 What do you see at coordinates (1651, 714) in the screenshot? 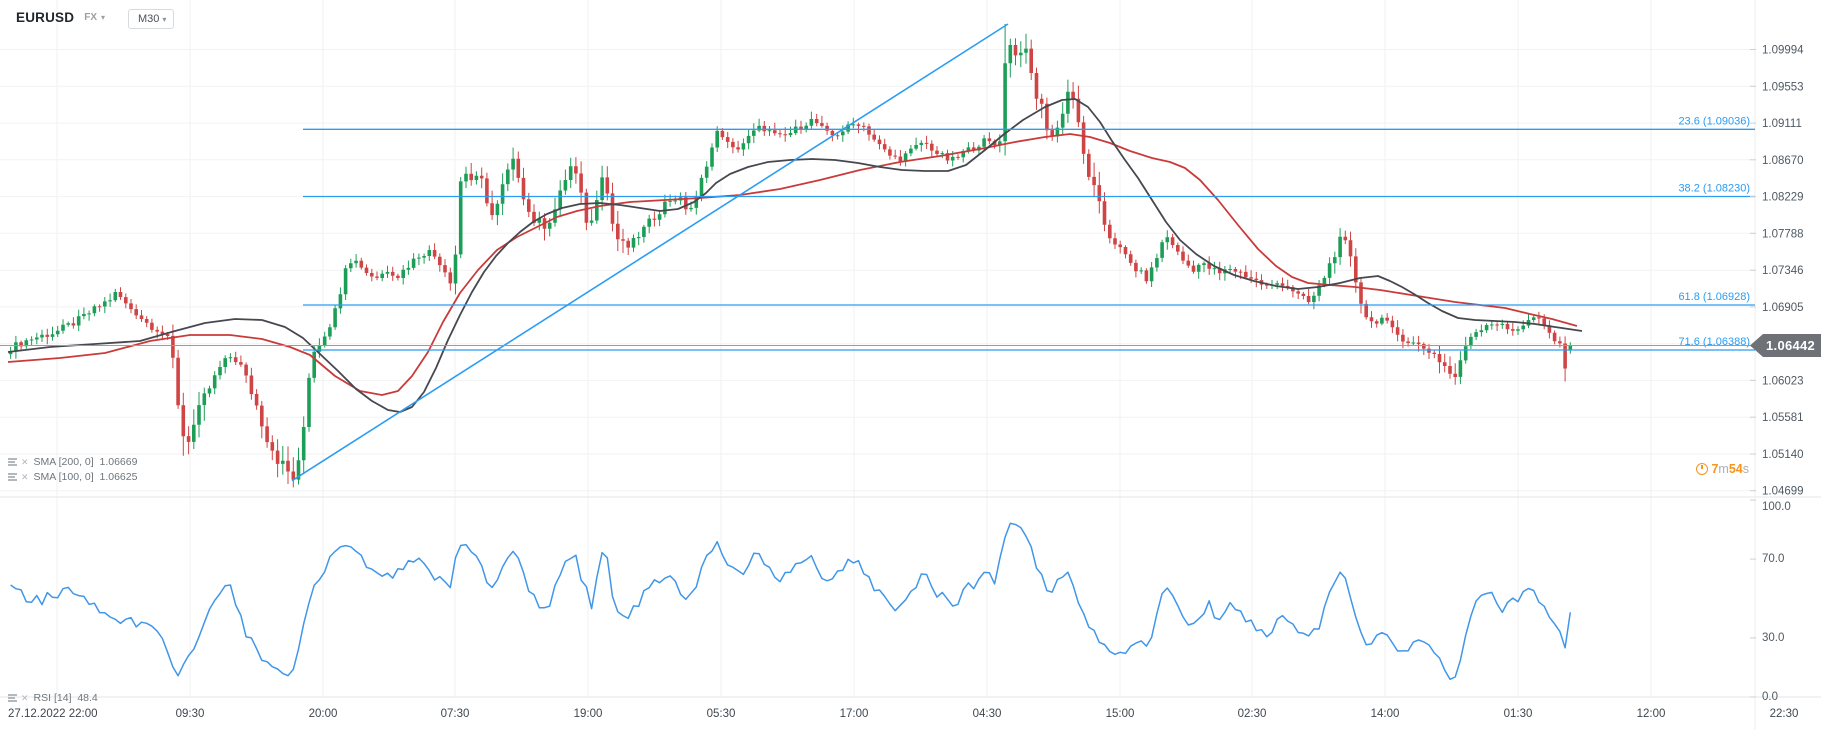
I see `time-axis-label: 12:00` at bounding box center [1651, 714].